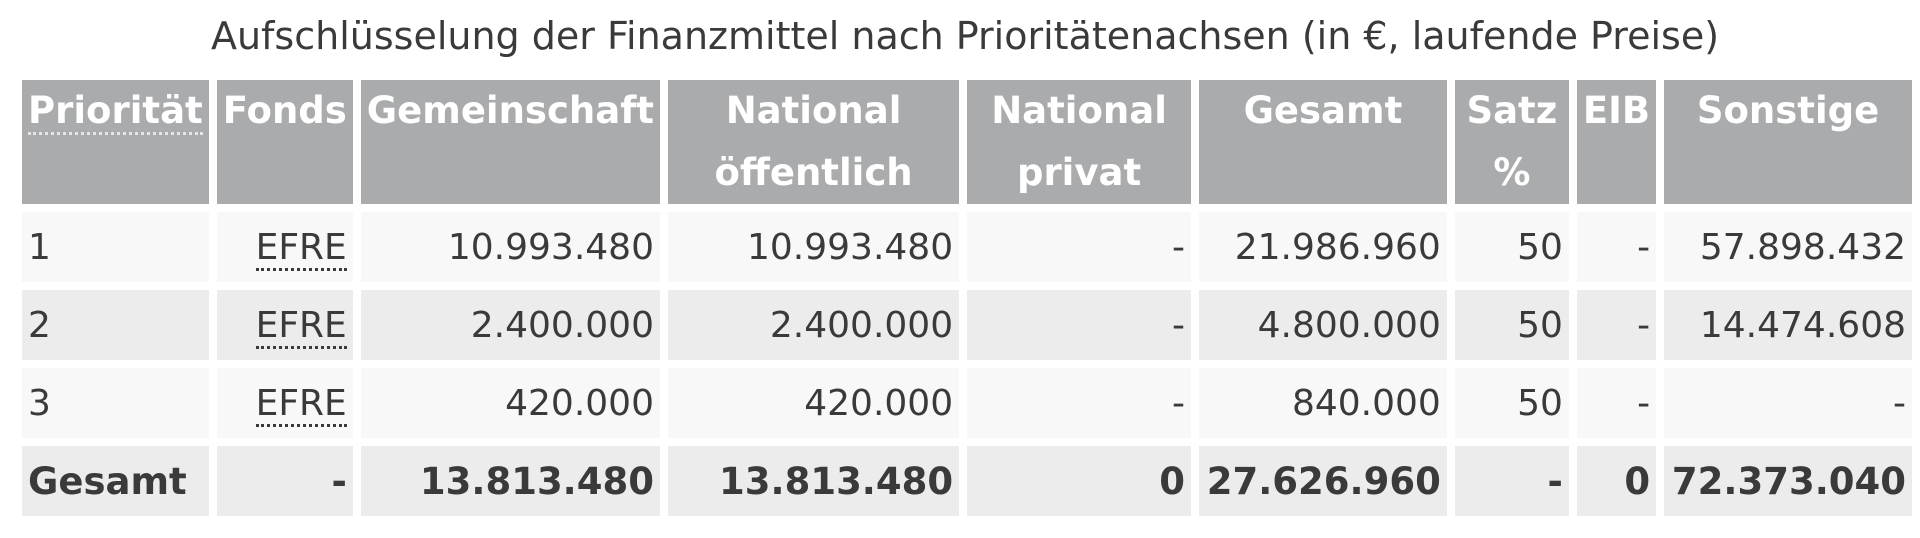  What do you see at coordinates (115, 403) in the screenshot?
I see `cell-prioritaet: 3` at bounding box center [115, 403].